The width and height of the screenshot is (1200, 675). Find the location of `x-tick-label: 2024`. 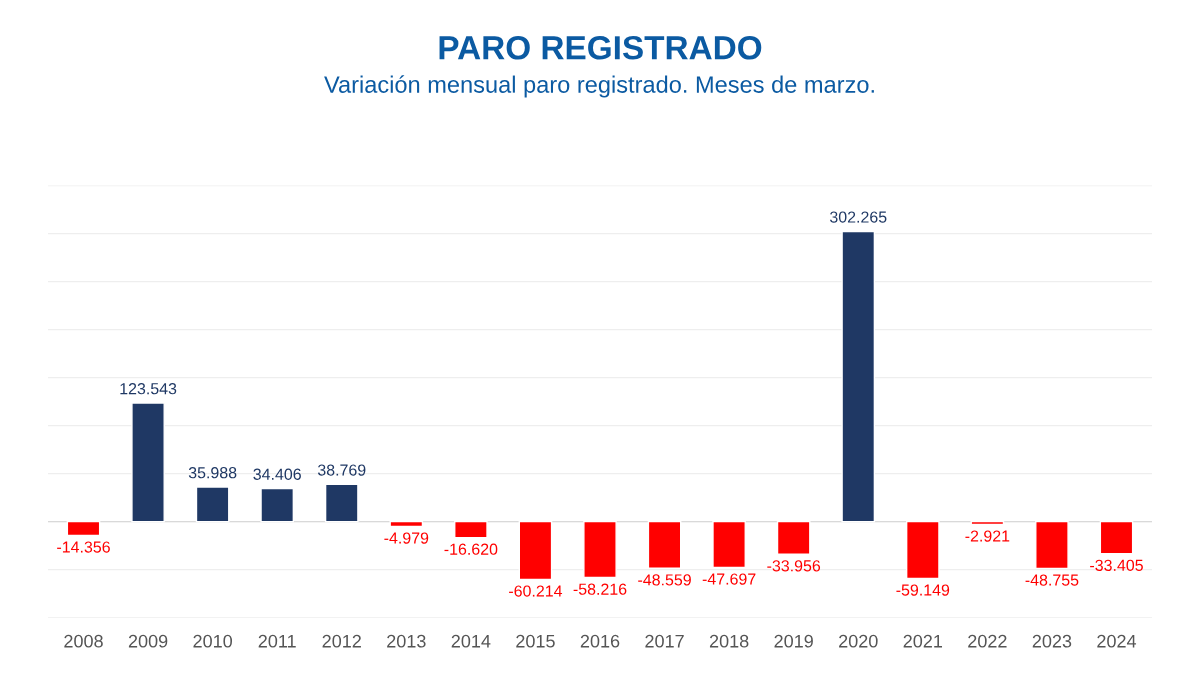

x-tick-label: 2024 is located at coordinates (1117, 641).